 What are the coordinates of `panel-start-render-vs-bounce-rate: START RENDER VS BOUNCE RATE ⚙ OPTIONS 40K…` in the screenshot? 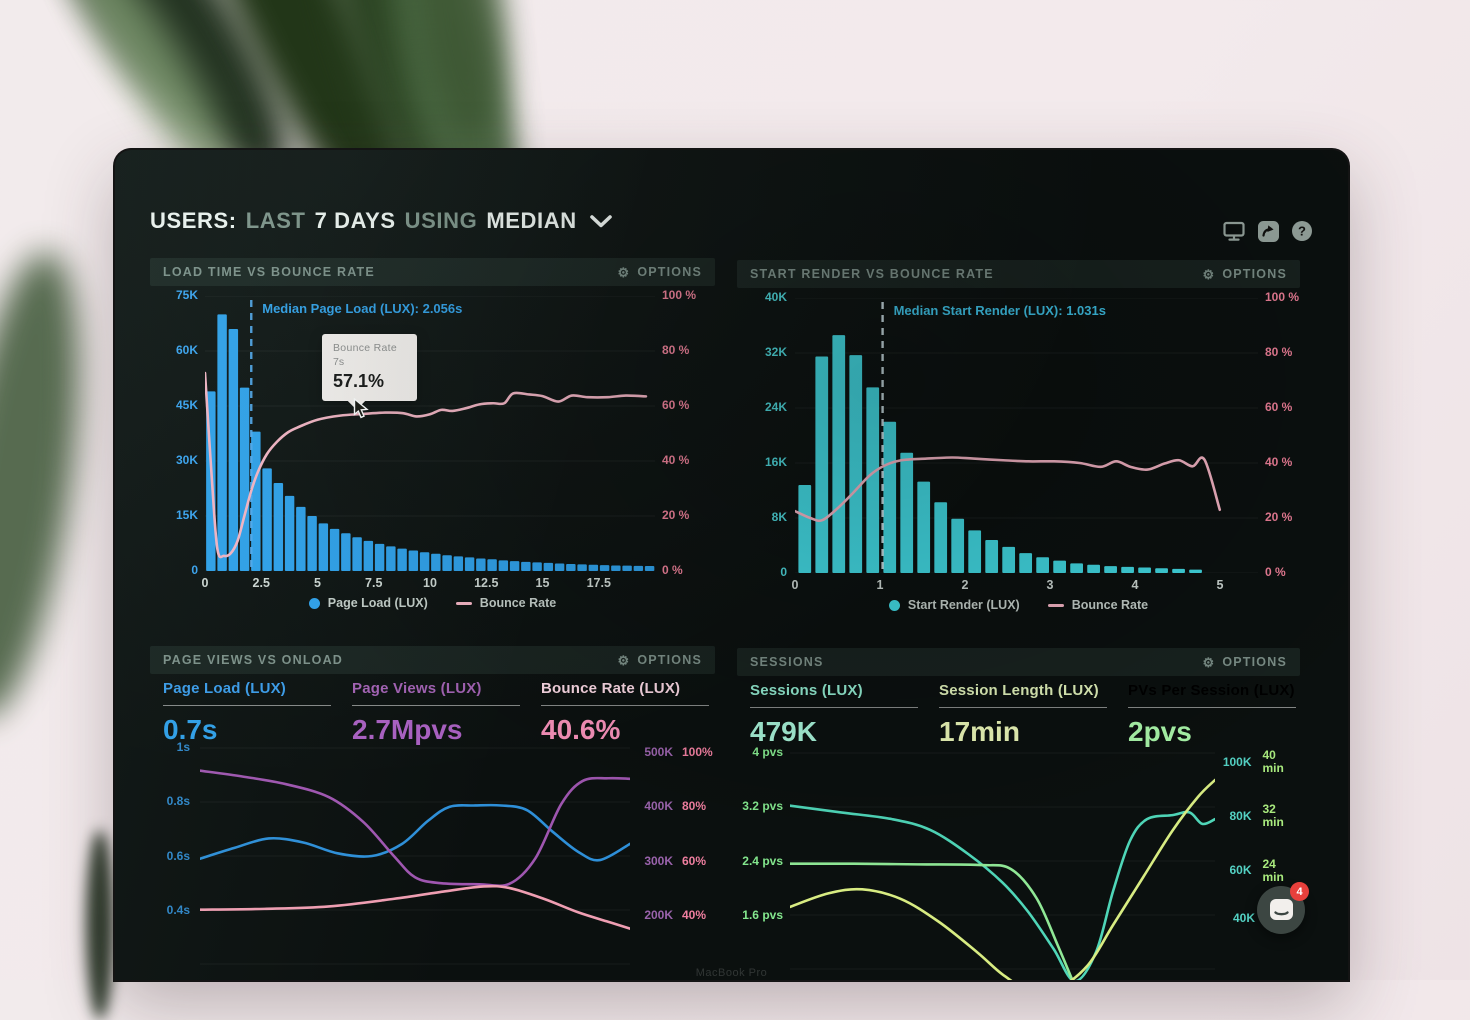 It's located at (1018, 444).